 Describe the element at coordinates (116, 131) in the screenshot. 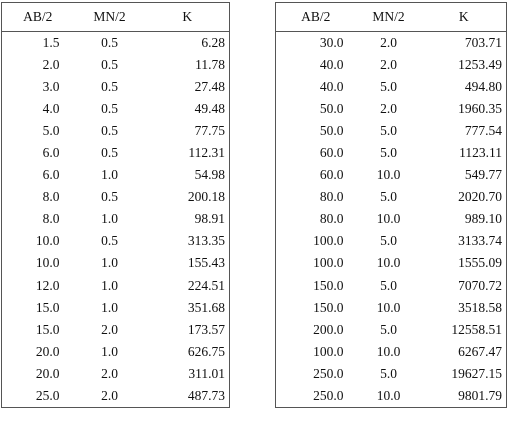

I see `table-row: 5.0 0.5 77.75` at that location.